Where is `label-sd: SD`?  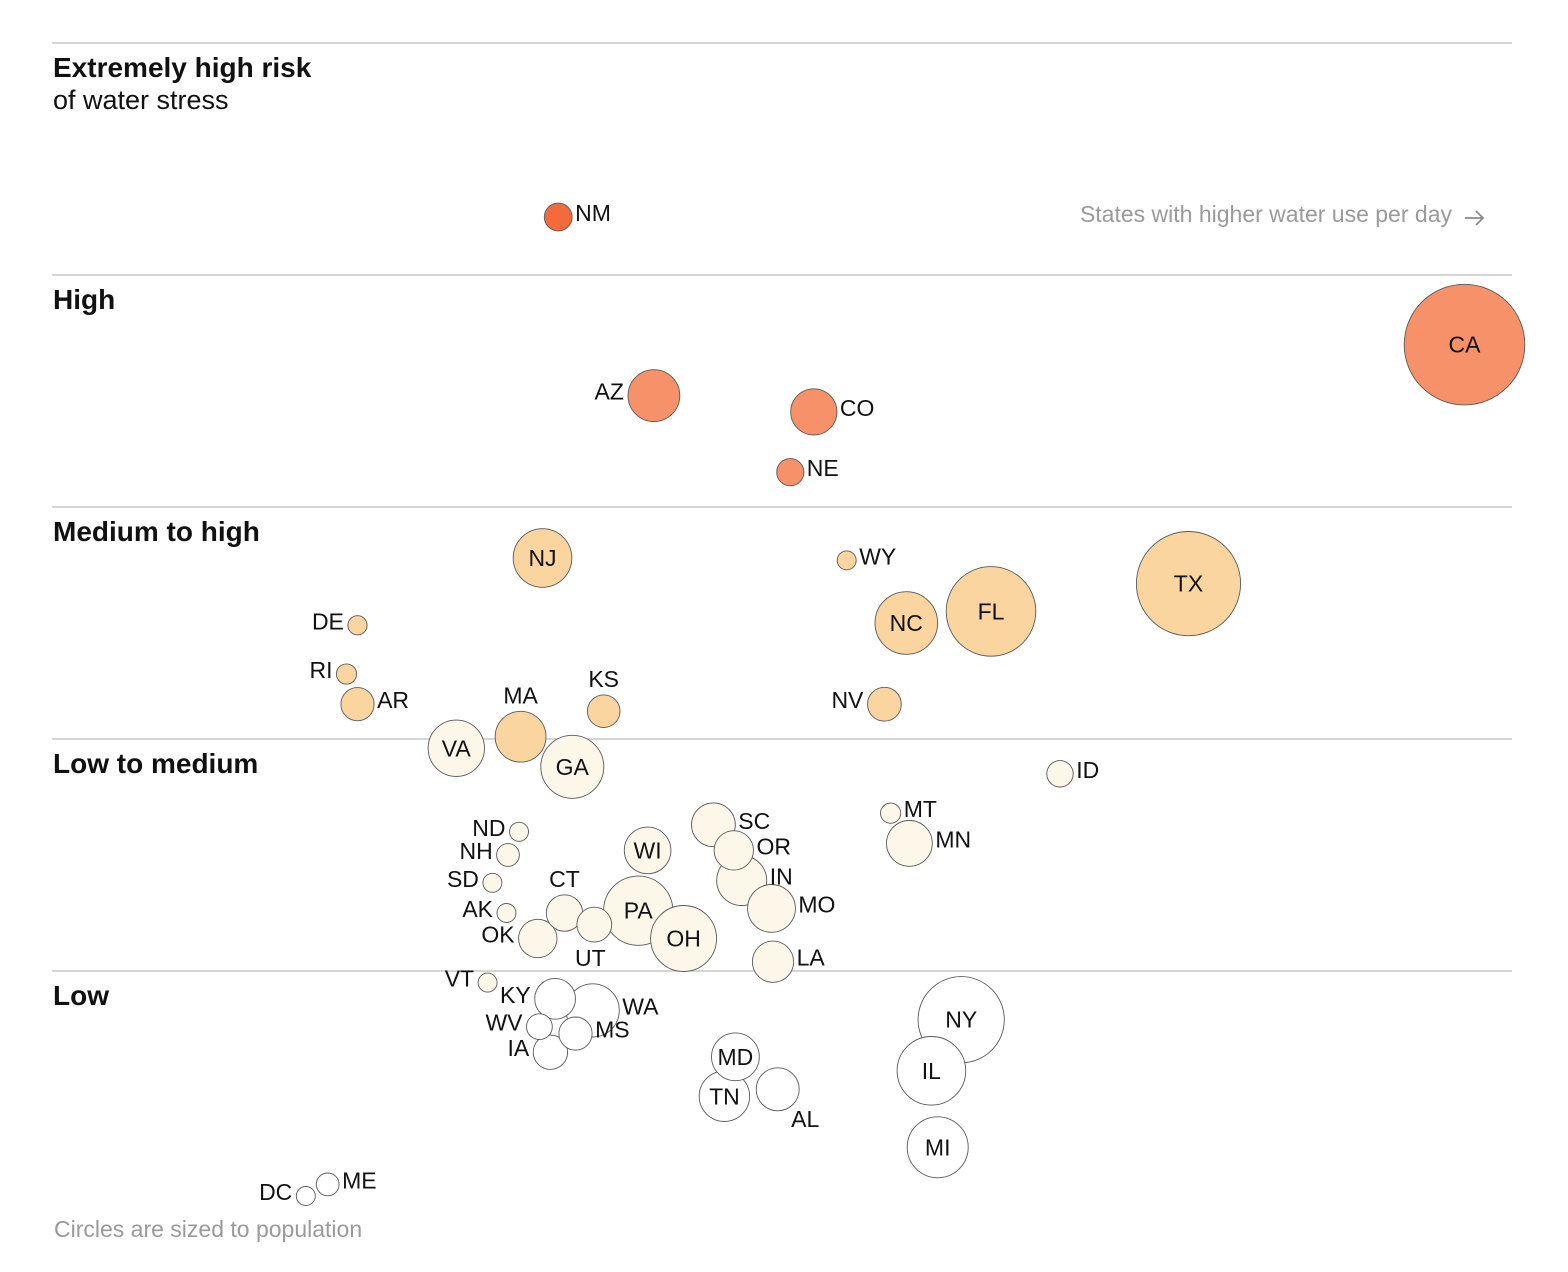 label-sd: SD is located at coordinates (463, 879).